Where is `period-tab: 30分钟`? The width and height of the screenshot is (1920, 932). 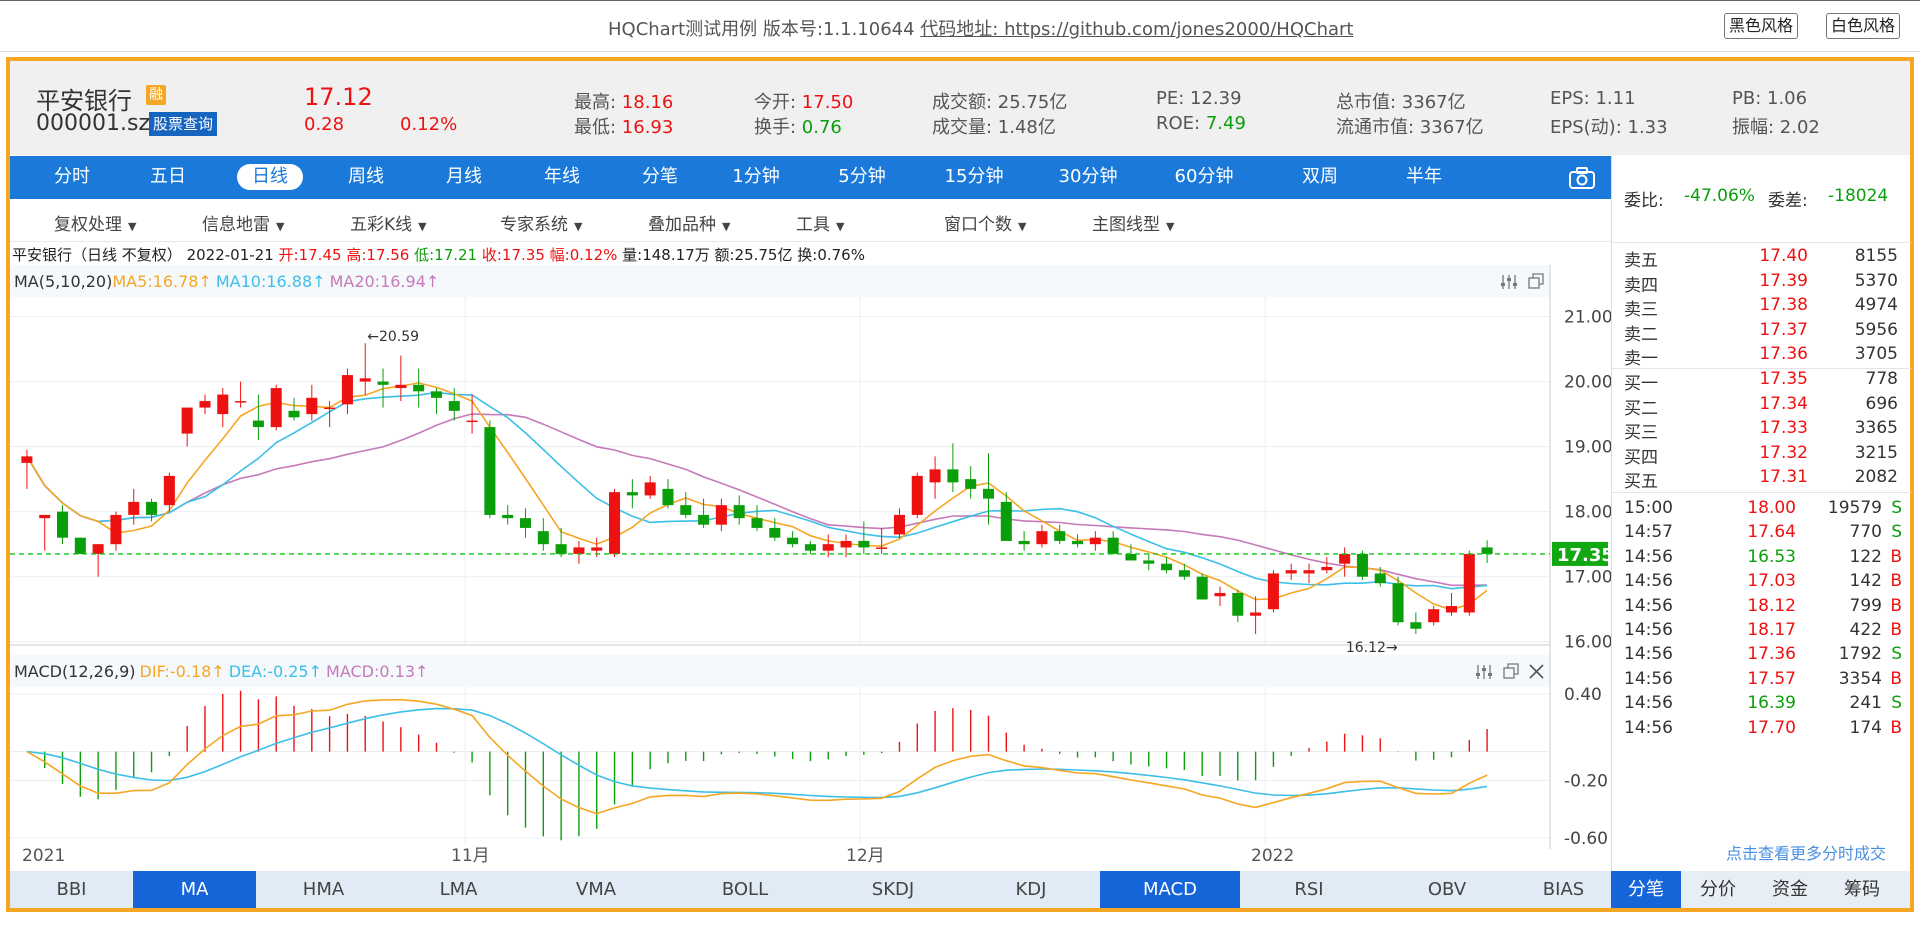
period-tab: 30分钟 is located at coordinates (1088, 176).